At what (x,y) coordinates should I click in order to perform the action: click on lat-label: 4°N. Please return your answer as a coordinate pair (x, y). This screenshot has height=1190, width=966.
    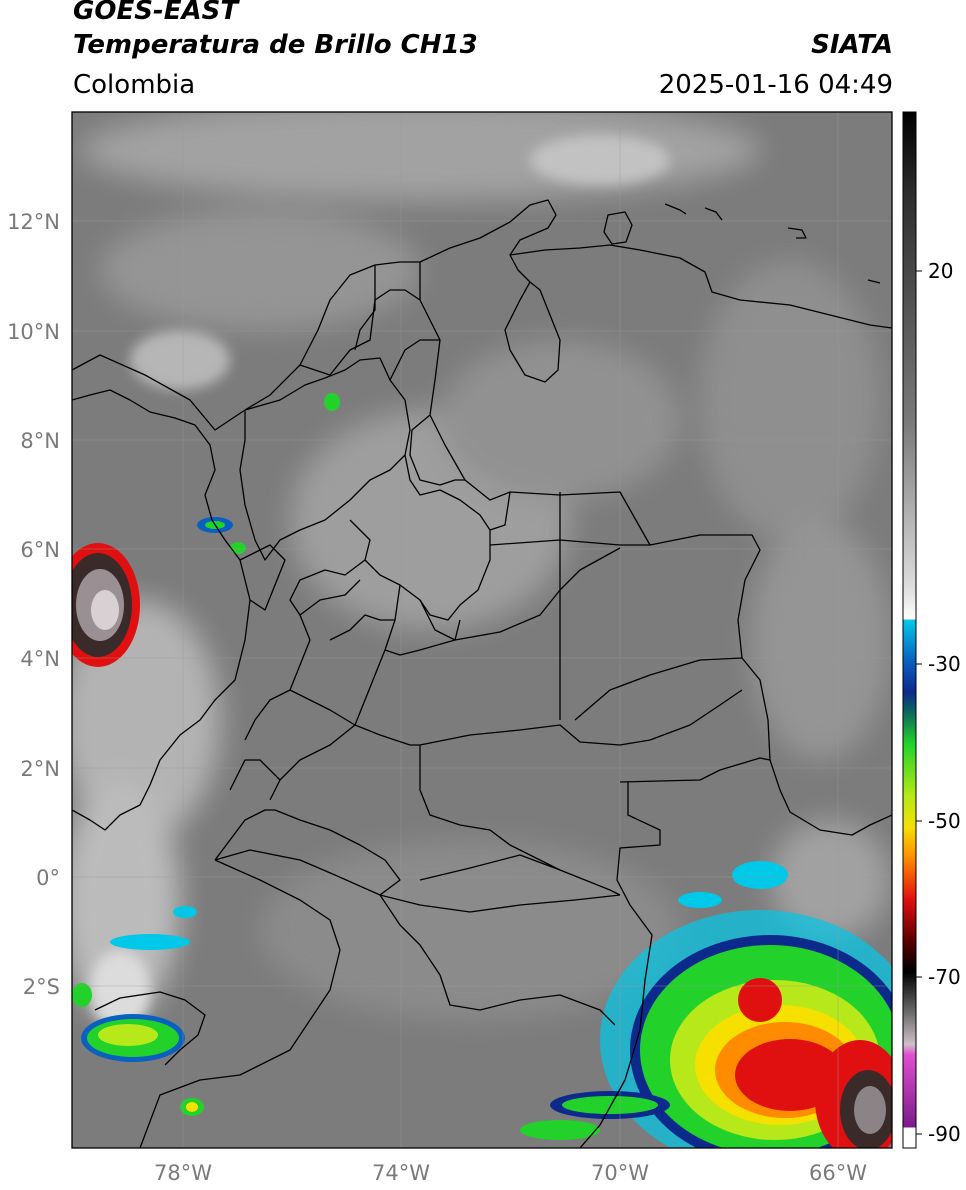
    Looking at the image, I should click on (40, 659).